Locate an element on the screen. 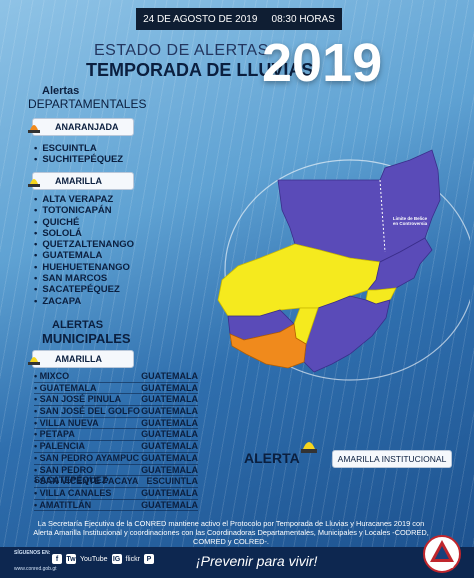 Image resolution: width=474 pixels, height=578 pixels. orange-siren-icon is located at coordinates (34, 127).